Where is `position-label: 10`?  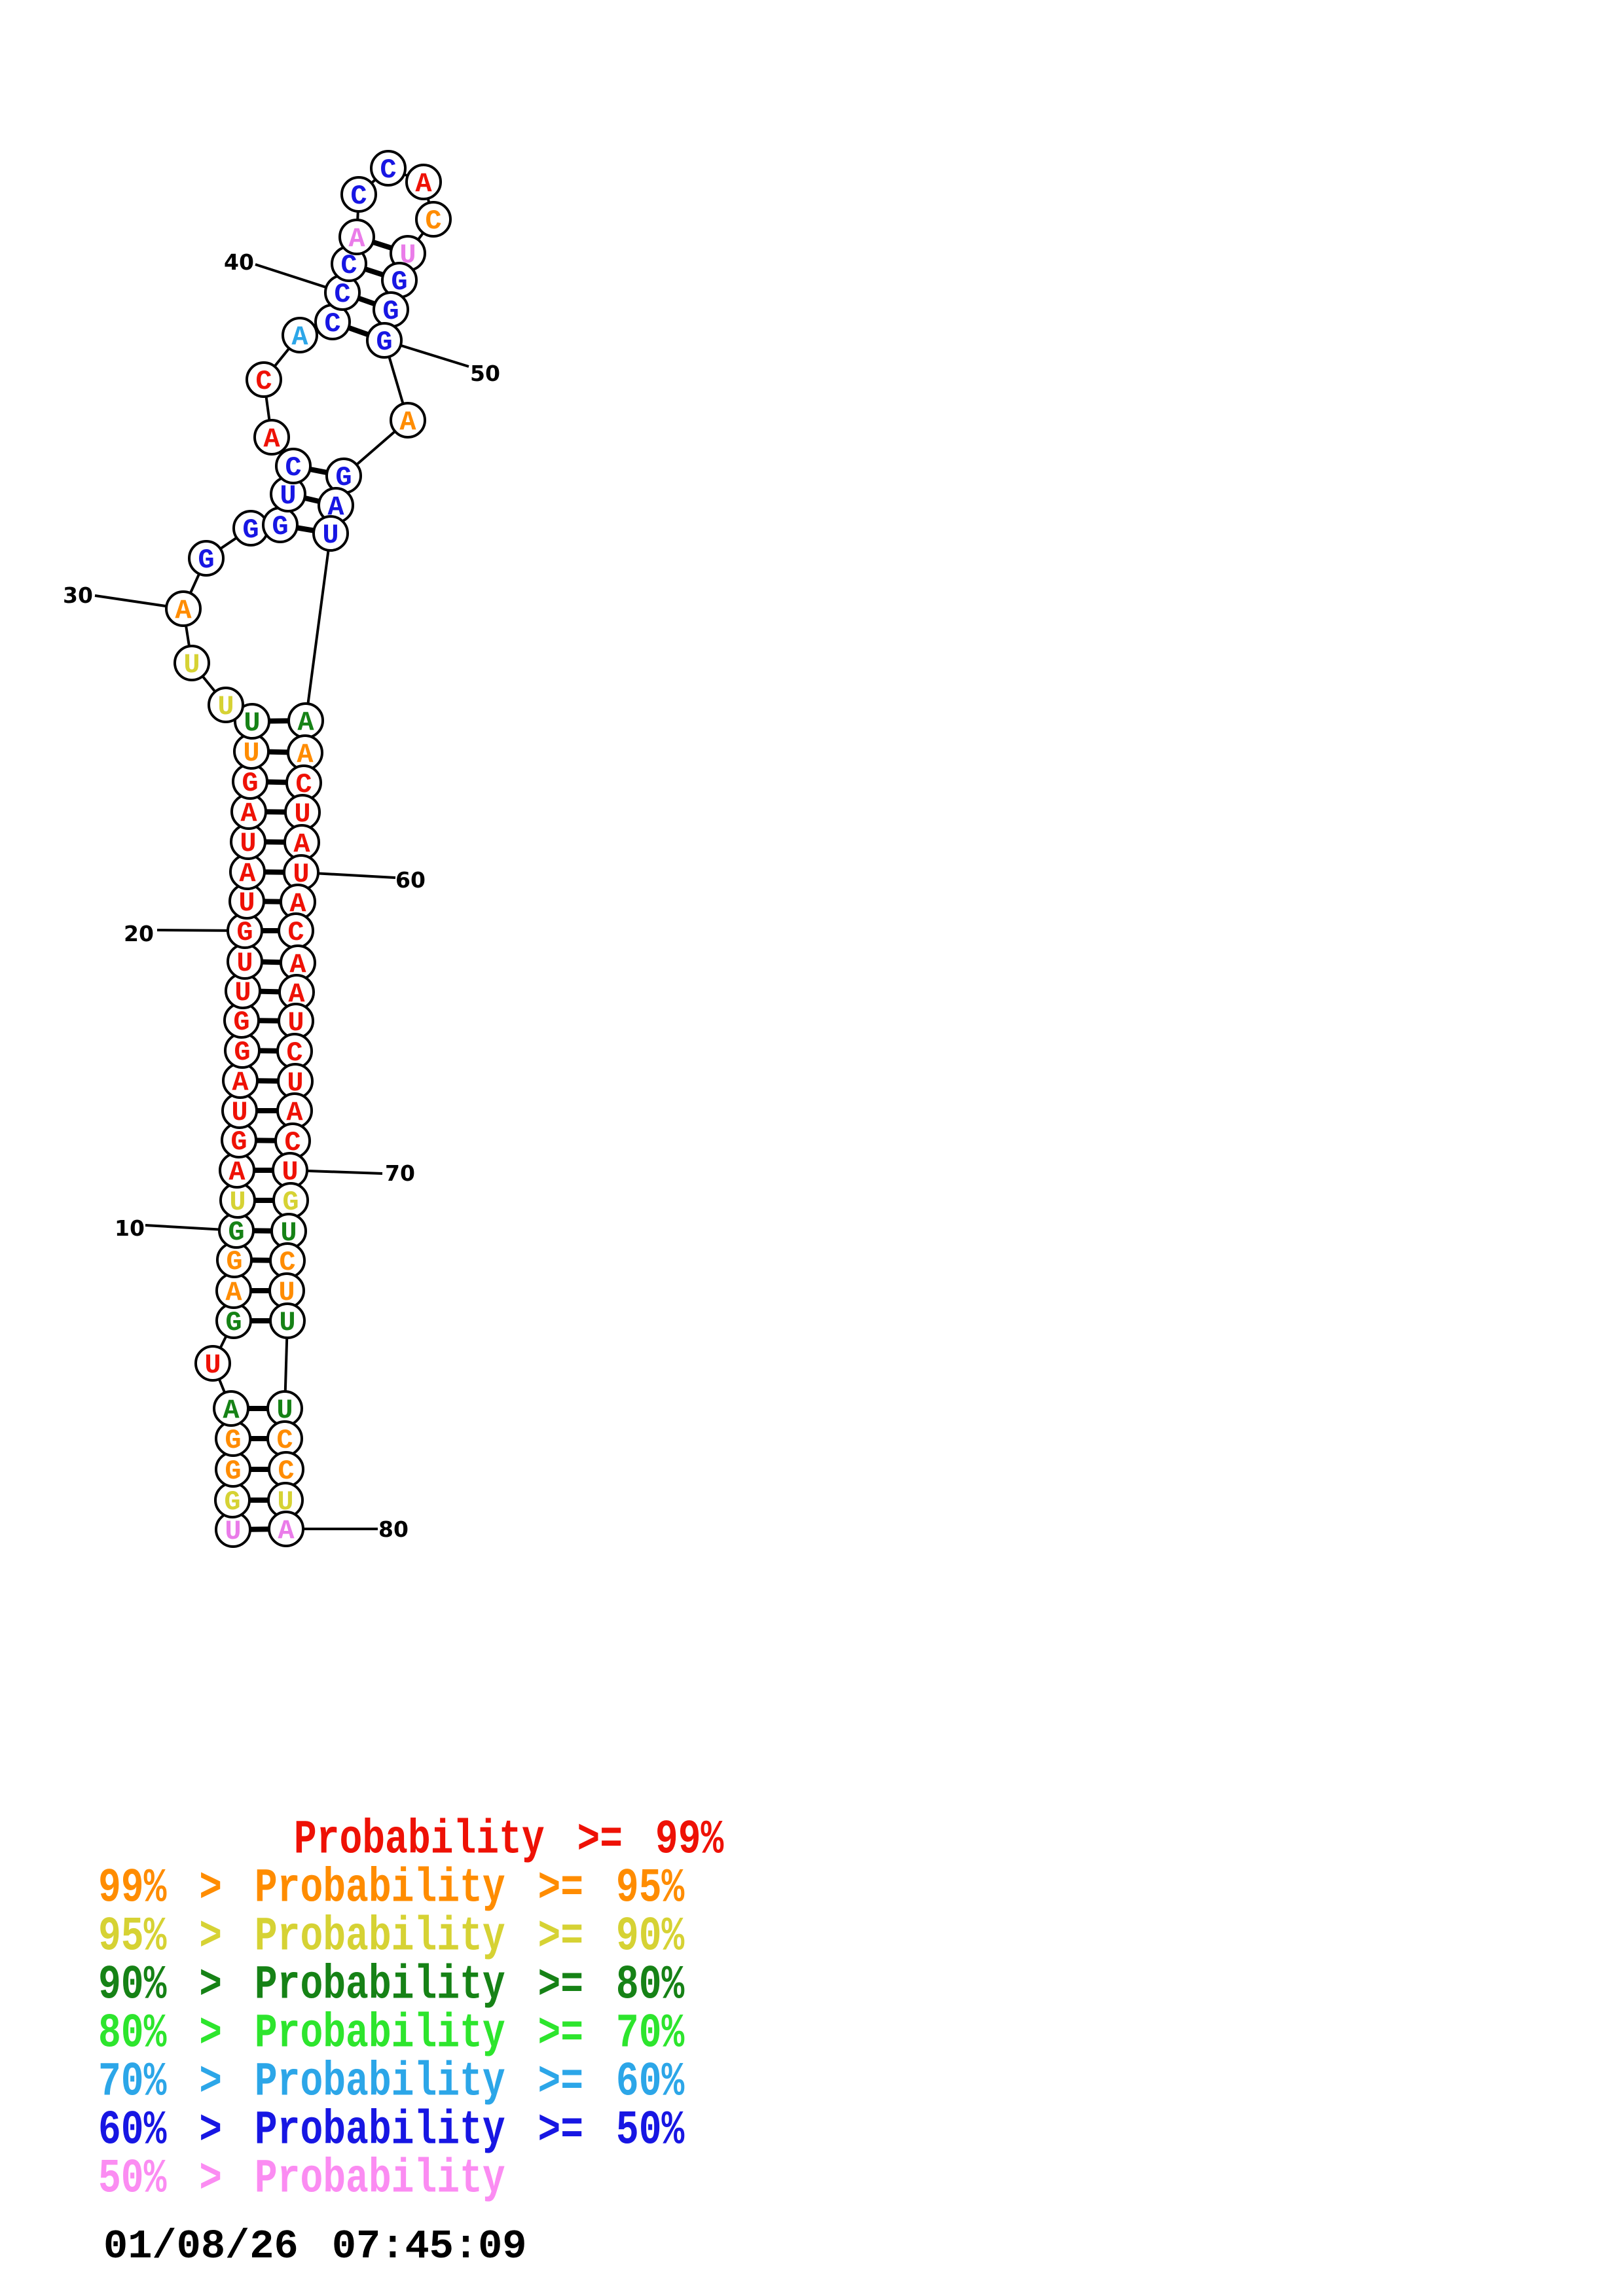
position-label: 10 is located at coordinates (130, 1228).